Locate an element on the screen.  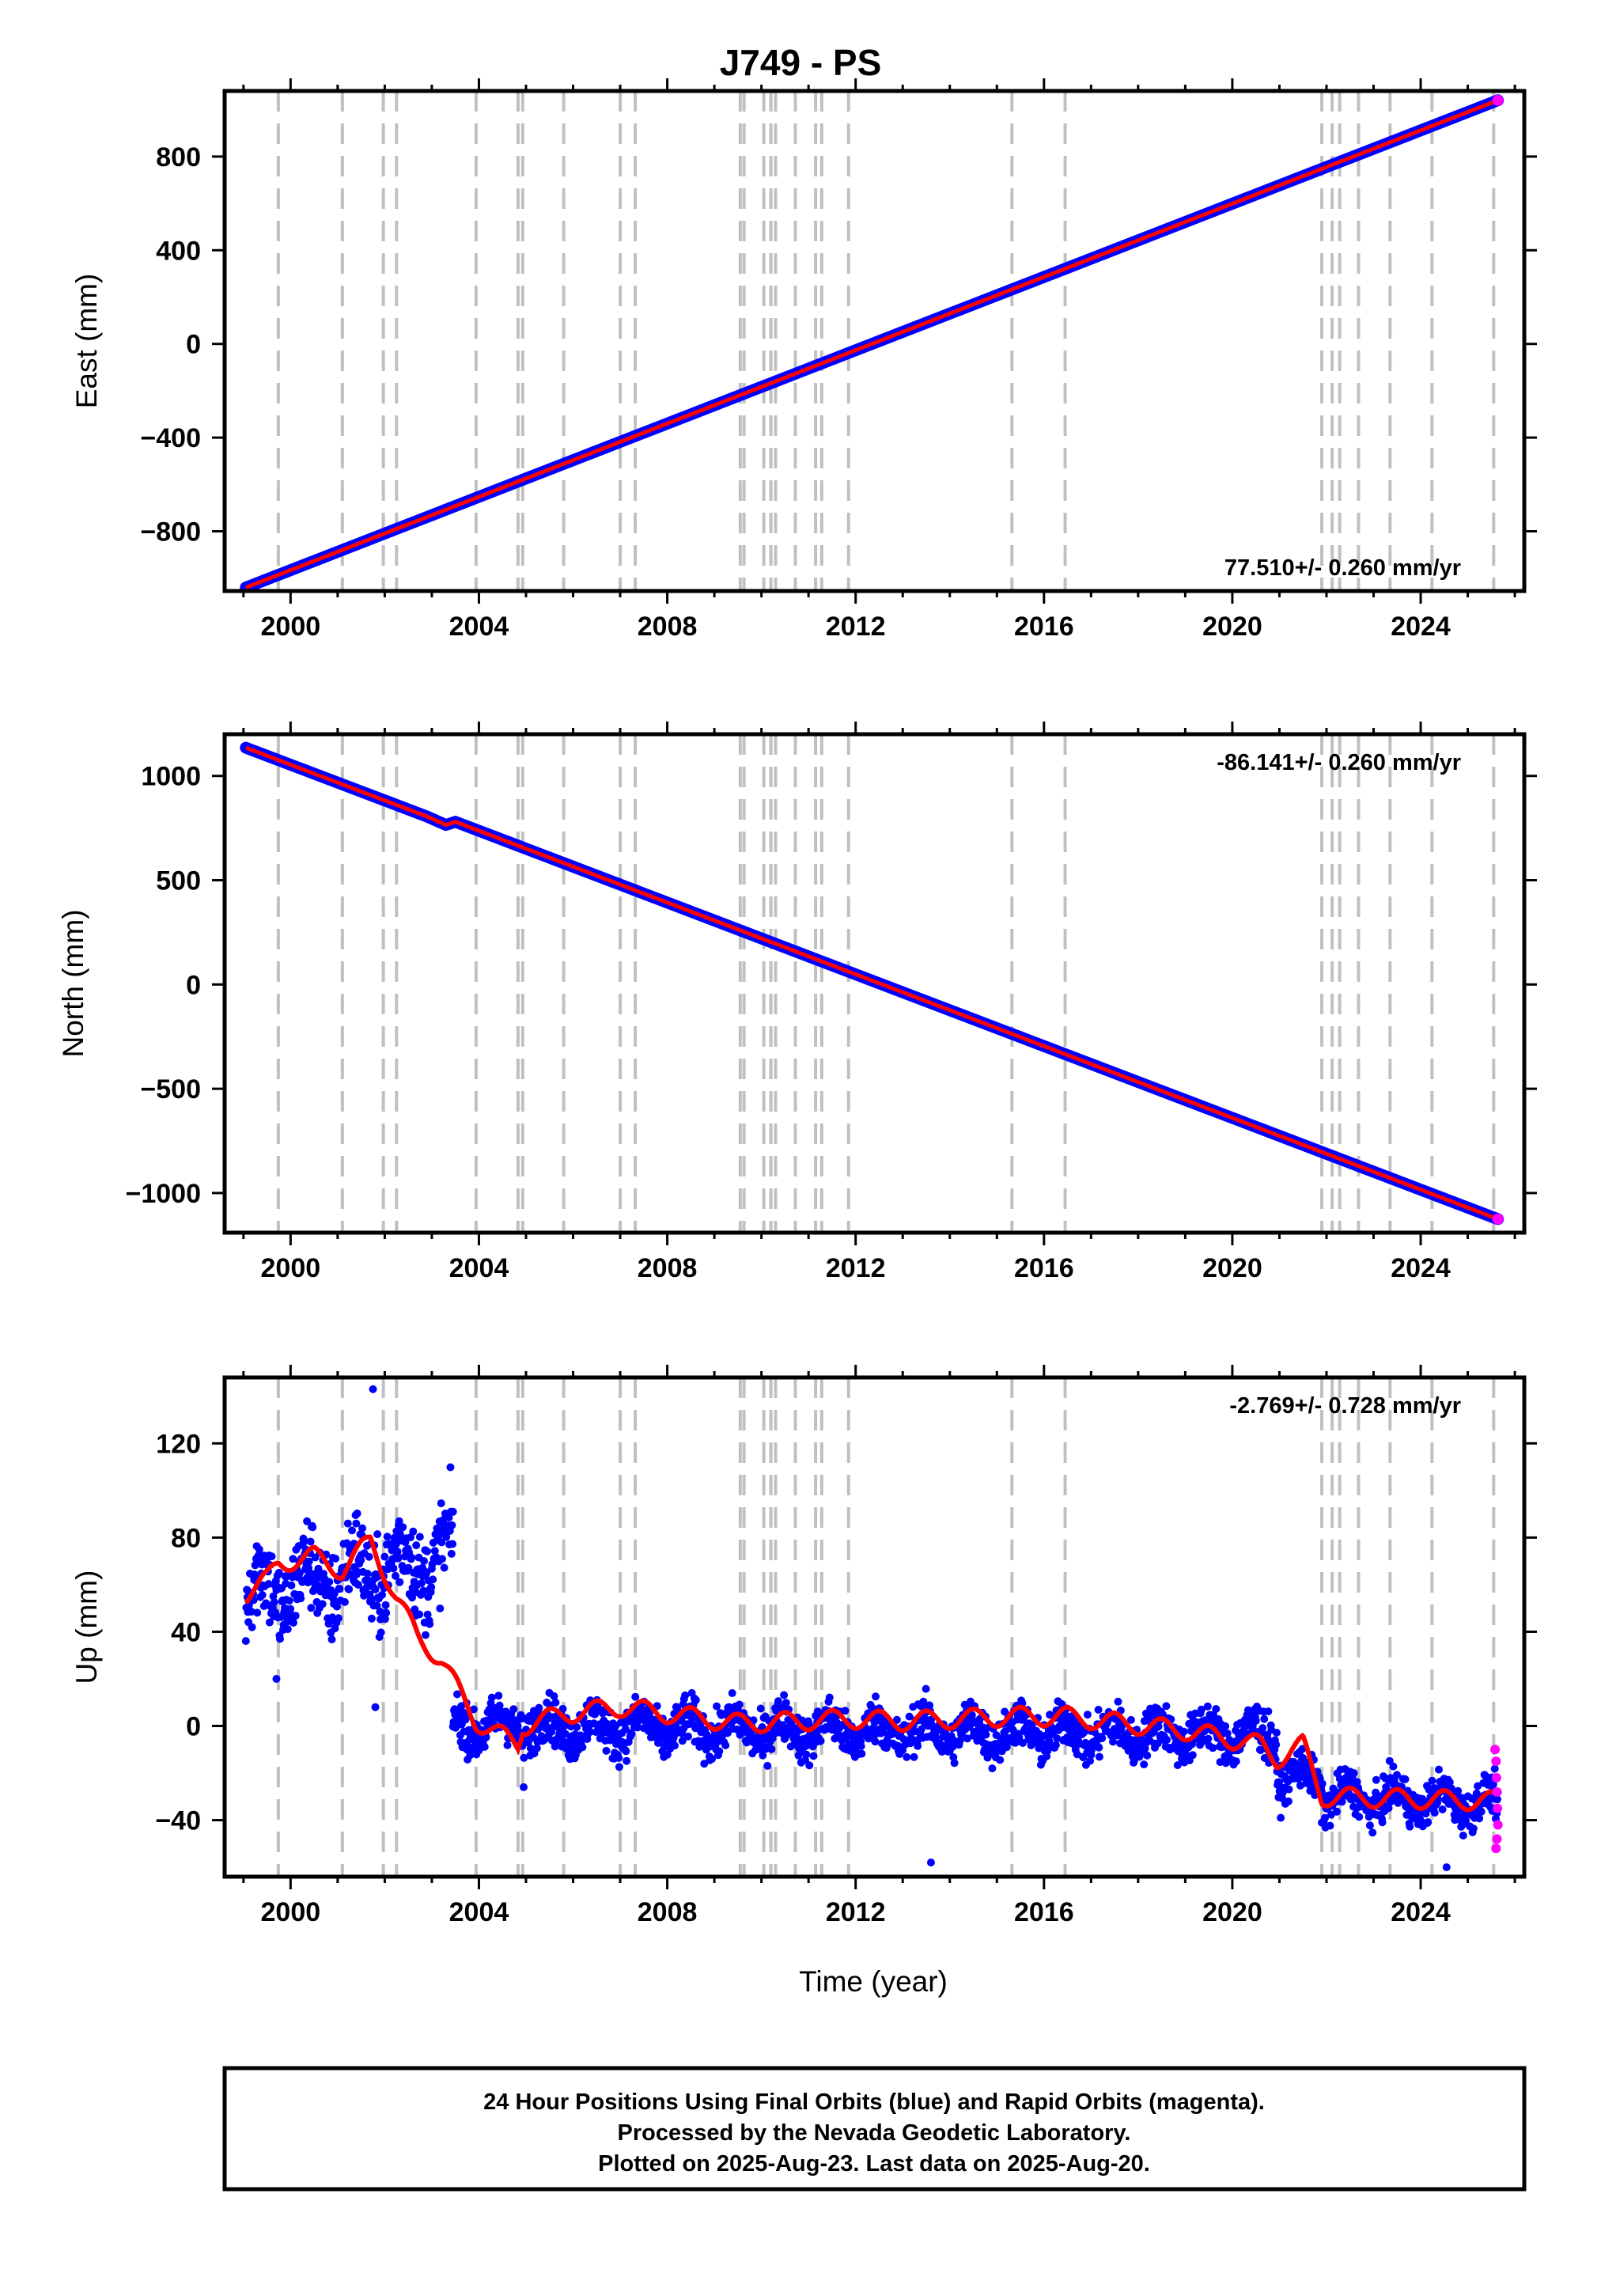
y-tick-label: 80 is located at coordinates (186, 1538).